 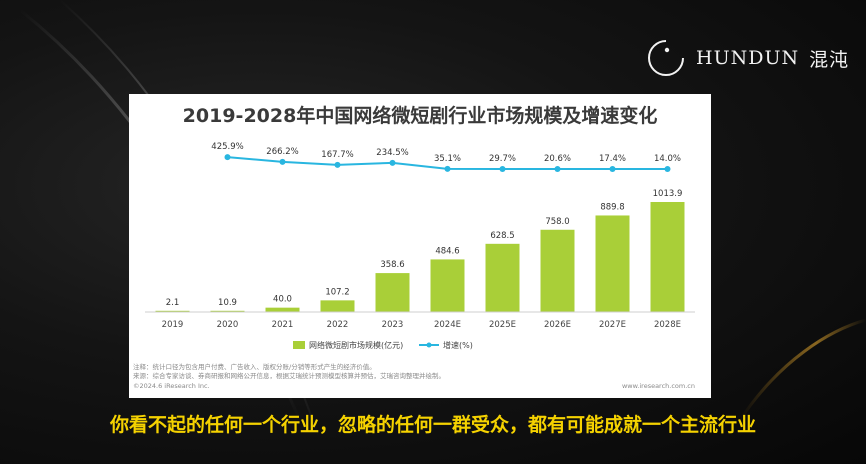 I want to click on growth-value-label: 234.5%, so click(x=392, y=153).